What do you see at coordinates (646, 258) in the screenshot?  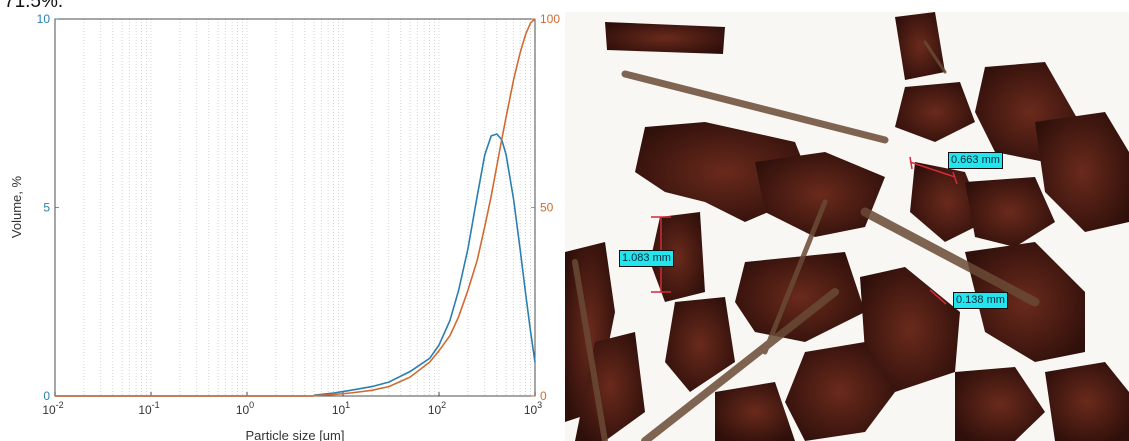 I see `measurement-label: 1.083 mm` at bounding box center [646, 258].